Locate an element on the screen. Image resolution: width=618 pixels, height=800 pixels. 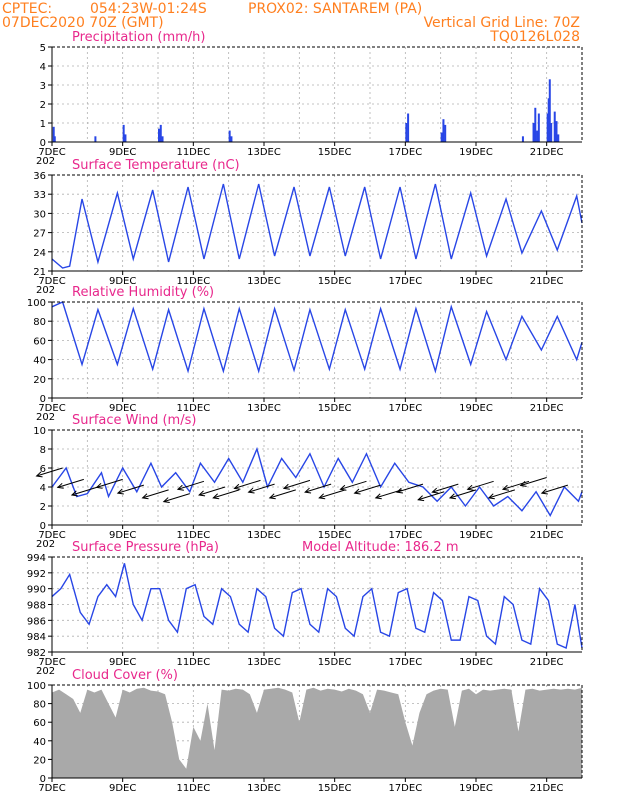
header-location: PROX02: SANTAREM (PA) is located at coordinates (335, 9).